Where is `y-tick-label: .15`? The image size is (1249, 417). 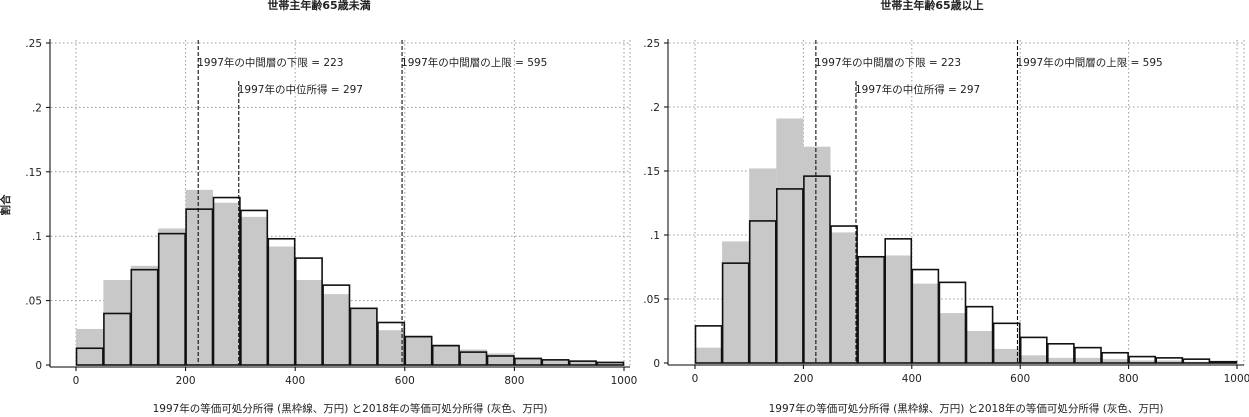
y-tick-label: .15 is located at coordinates (651, 172).